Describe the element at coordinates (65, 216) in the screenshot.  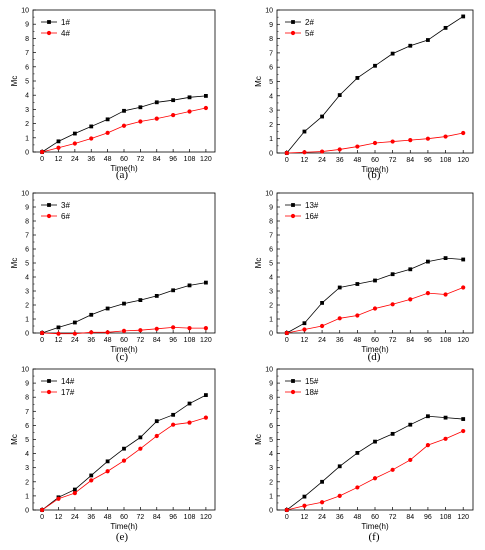
I see `legend-label: 6#` at that location.